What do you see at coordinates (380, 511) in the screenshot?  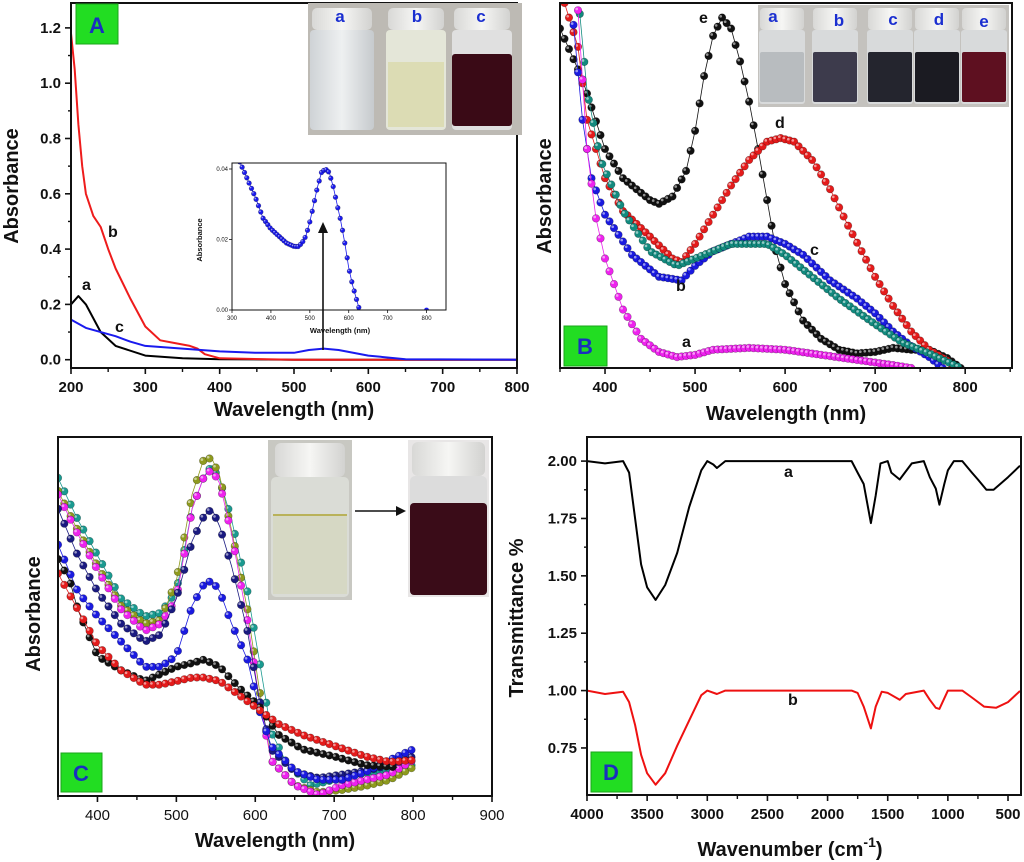 I see `arrow-right` at bounding box center [380, 511].